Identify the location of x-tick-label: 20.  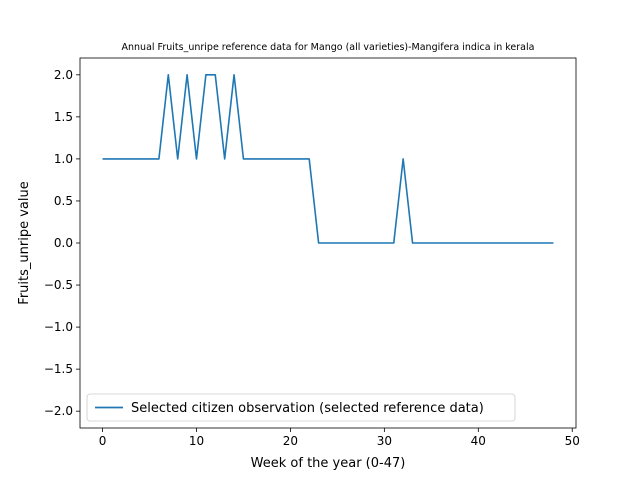
(290, 441).